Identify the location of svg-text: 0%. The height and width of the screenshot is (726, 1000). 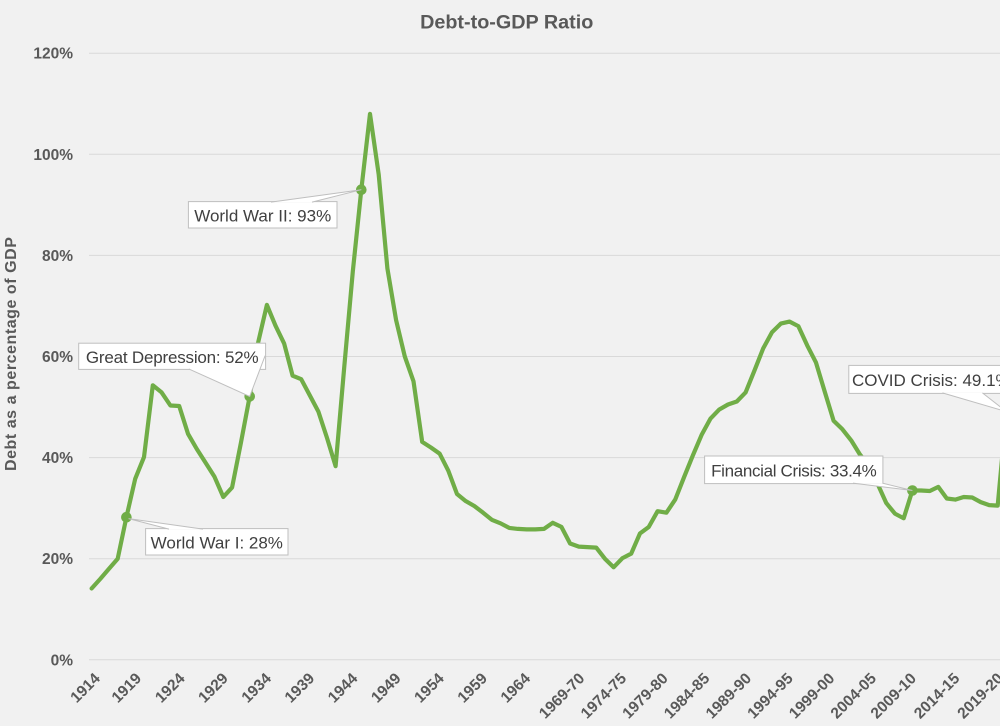
(62, 660).